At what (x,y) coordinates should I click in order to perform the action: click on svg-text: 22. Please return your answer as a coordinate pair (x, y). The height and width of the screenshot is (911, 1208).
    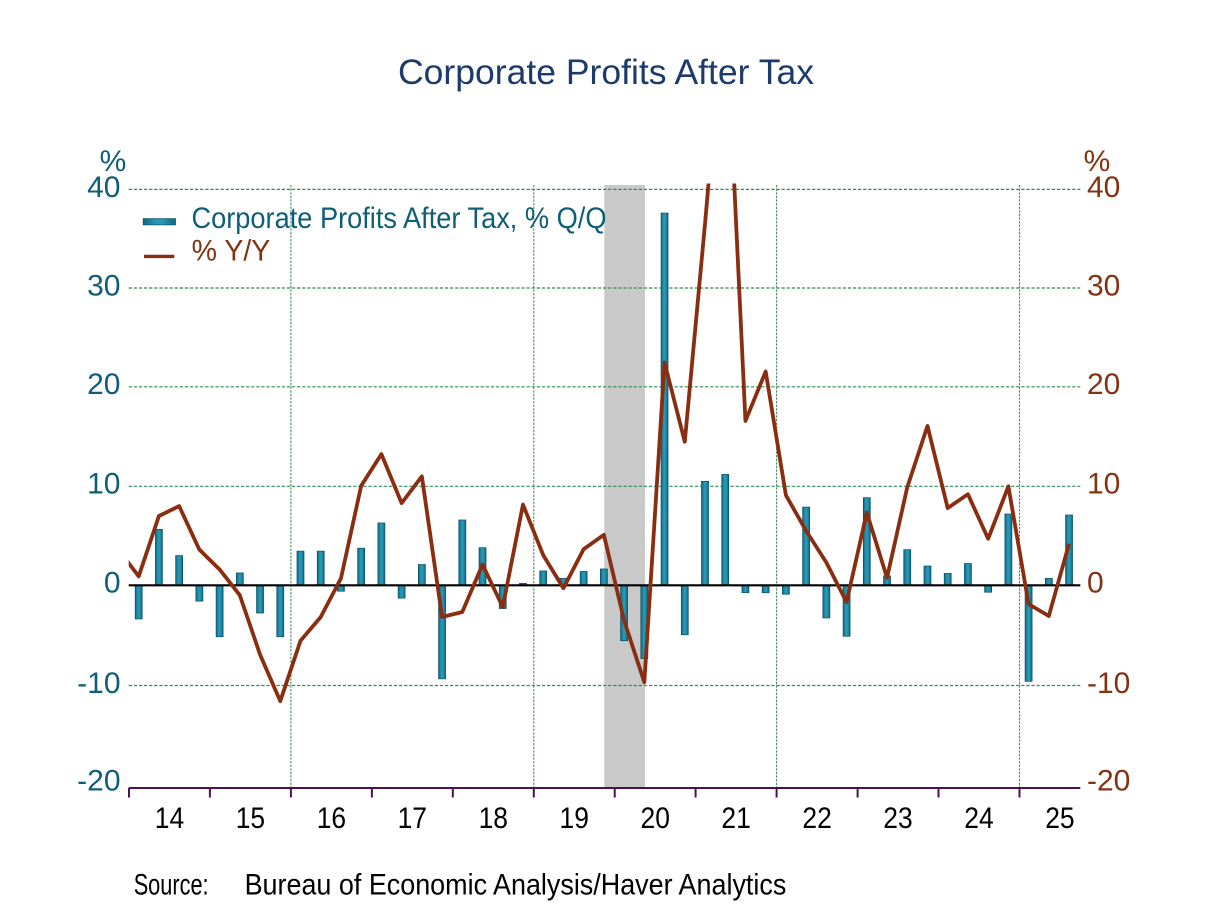
    Looking at the image, I should click on (816, 818).